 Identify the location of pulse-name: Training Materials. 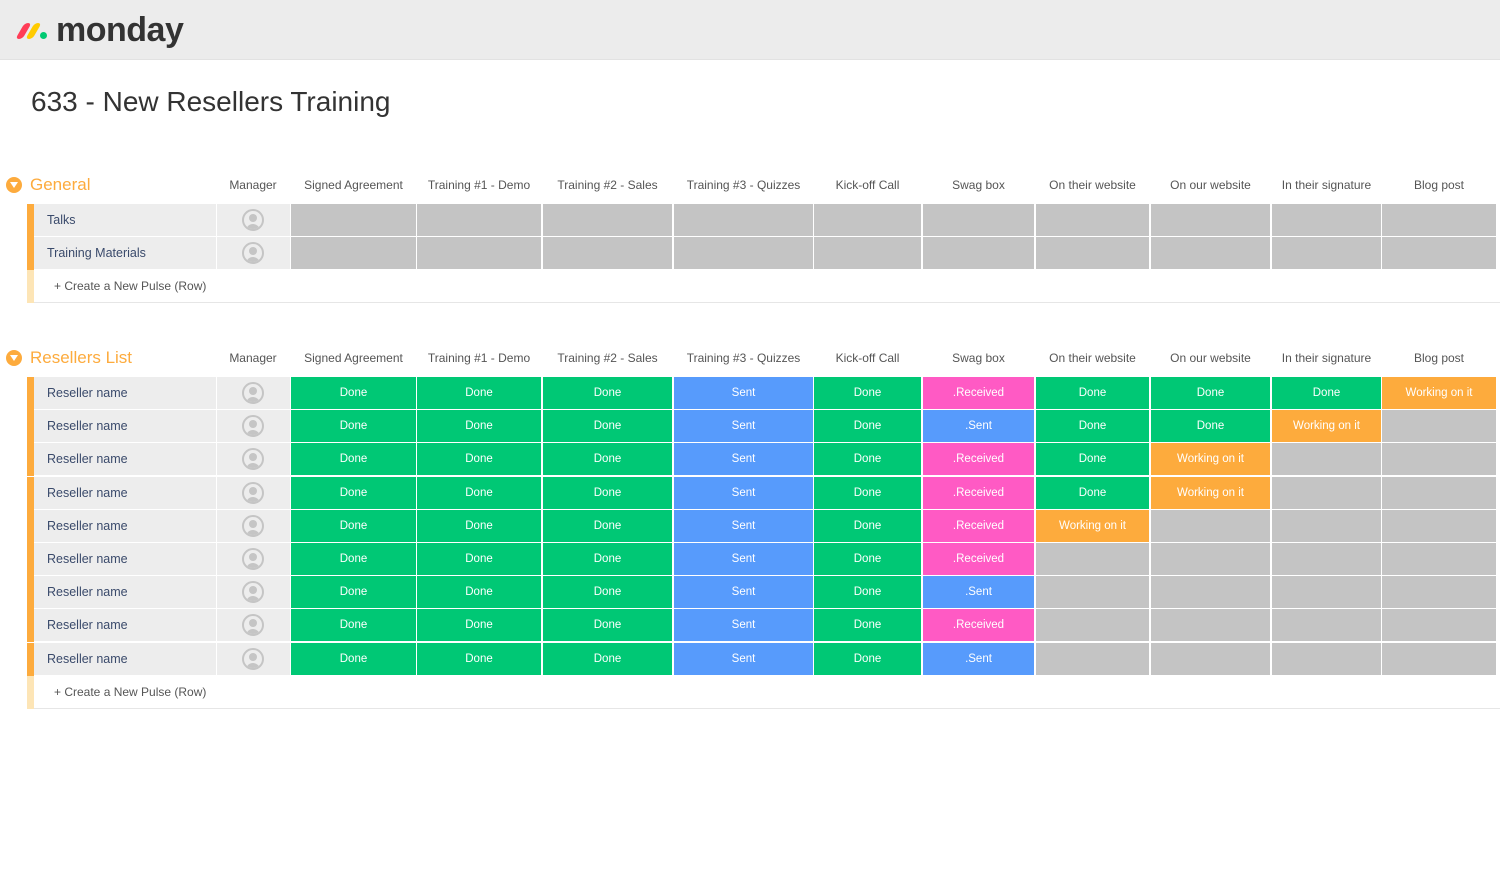
(125, 253).